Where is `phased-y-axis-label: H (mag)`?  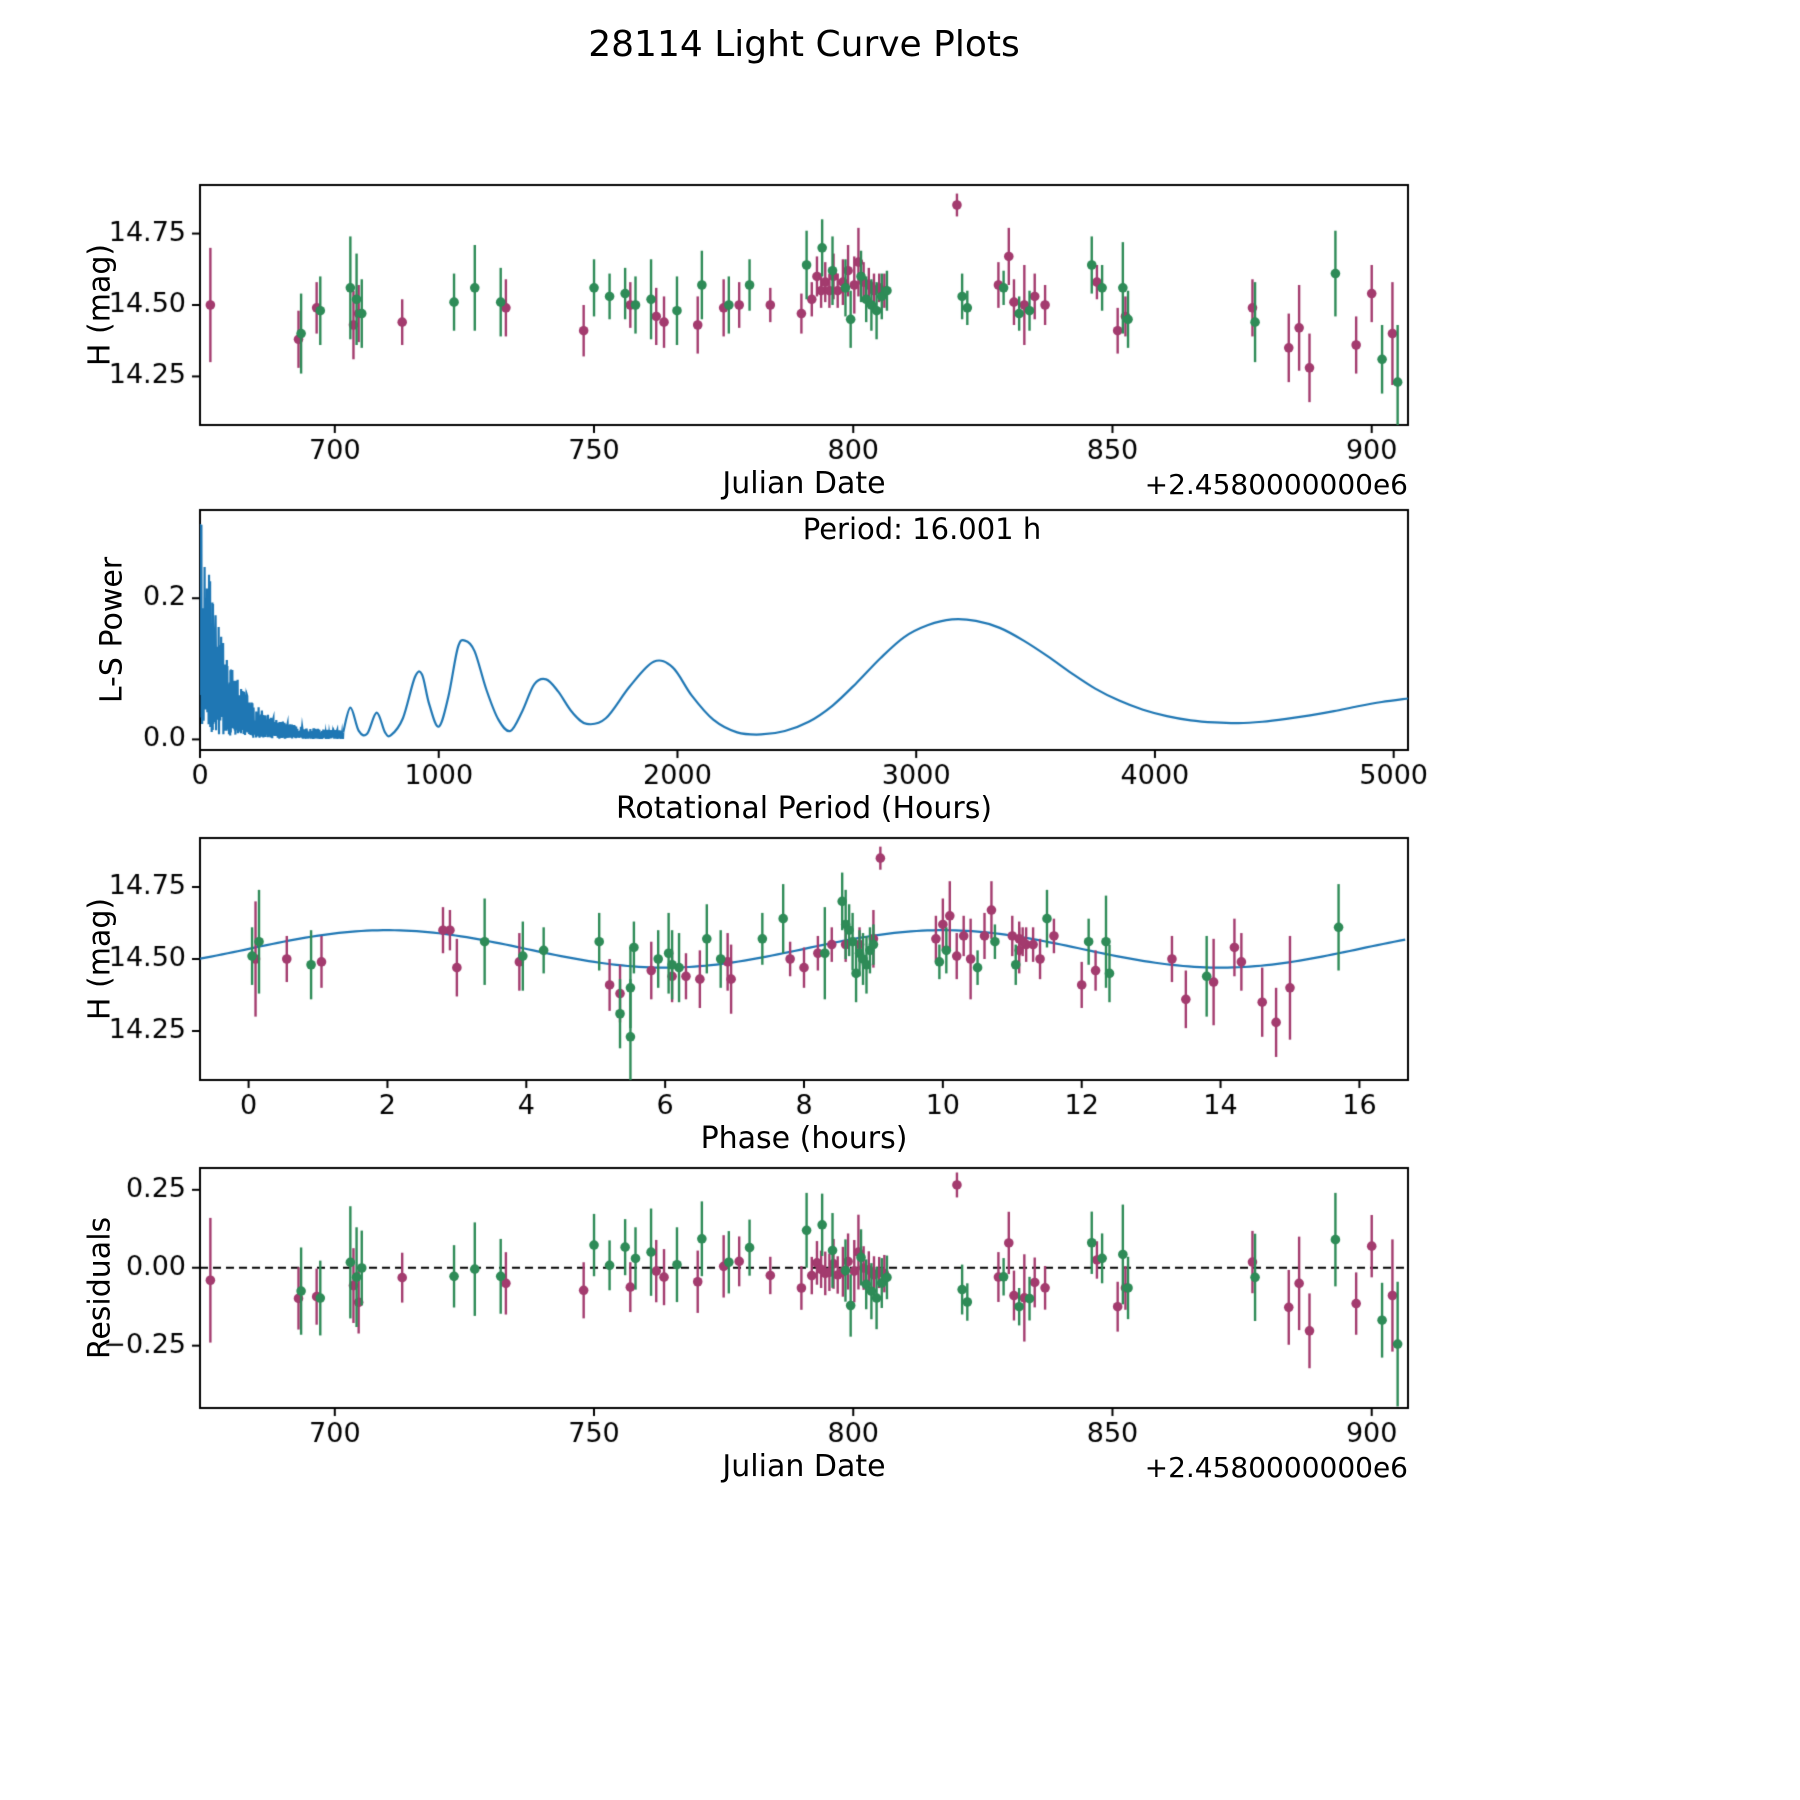 phased-y-axis-label: H (mag) is located at coordinates (100, 959).